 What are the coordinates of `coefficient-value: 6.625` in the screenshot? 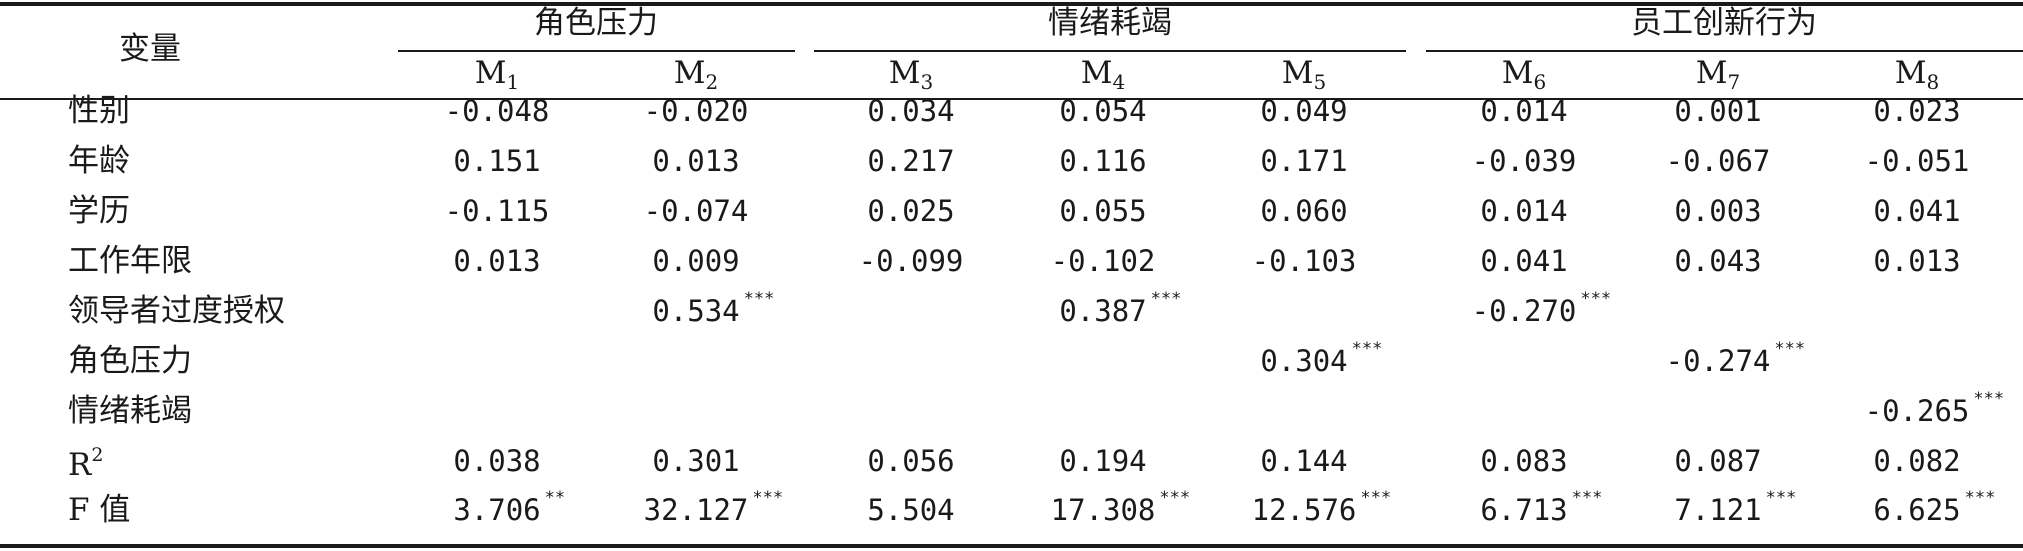 It's located at (1917, 510).